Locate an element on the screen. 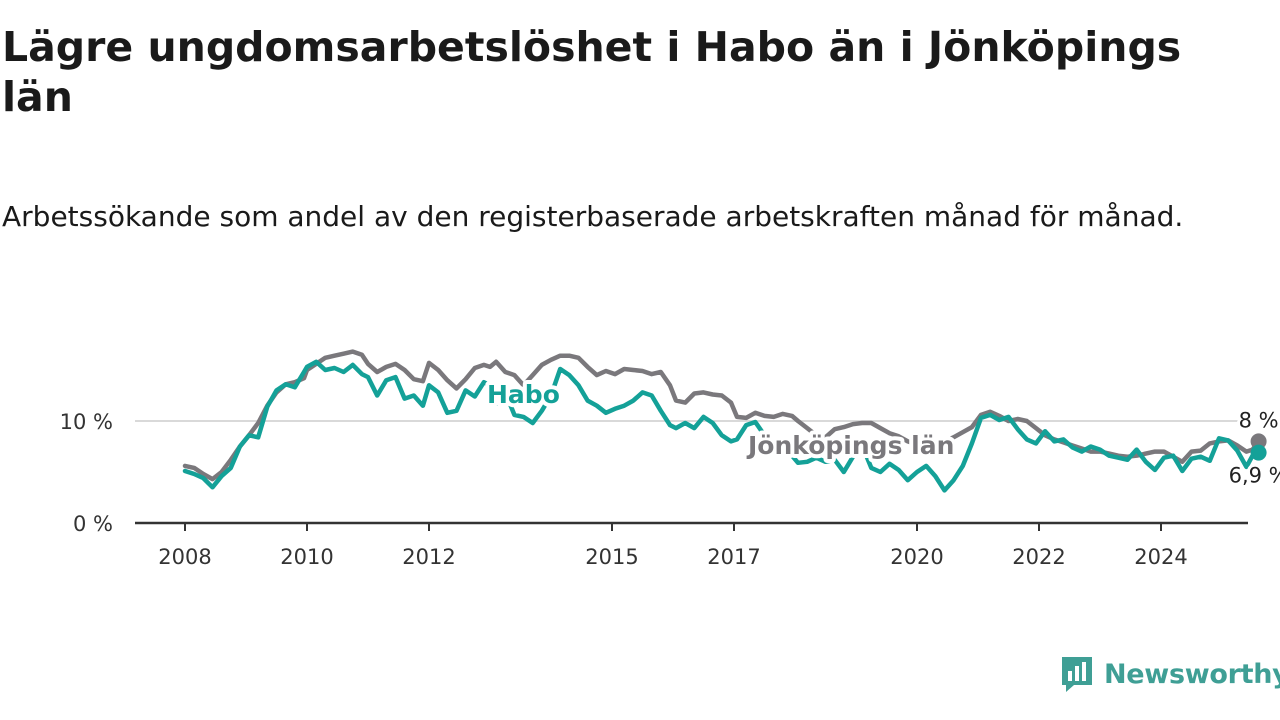 The height and width of the screenshot is (720, 1280). end-value-label: 8 % is located at coordinates (1259, 420).